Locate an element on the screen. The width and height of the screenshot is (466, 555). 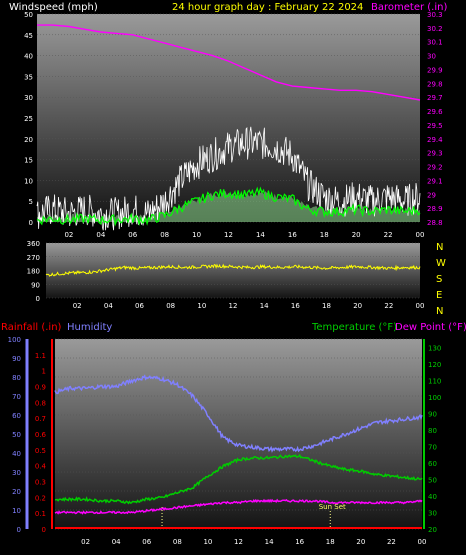
humidity-y-tick-80: 80 is located at coordinates (16, 378).